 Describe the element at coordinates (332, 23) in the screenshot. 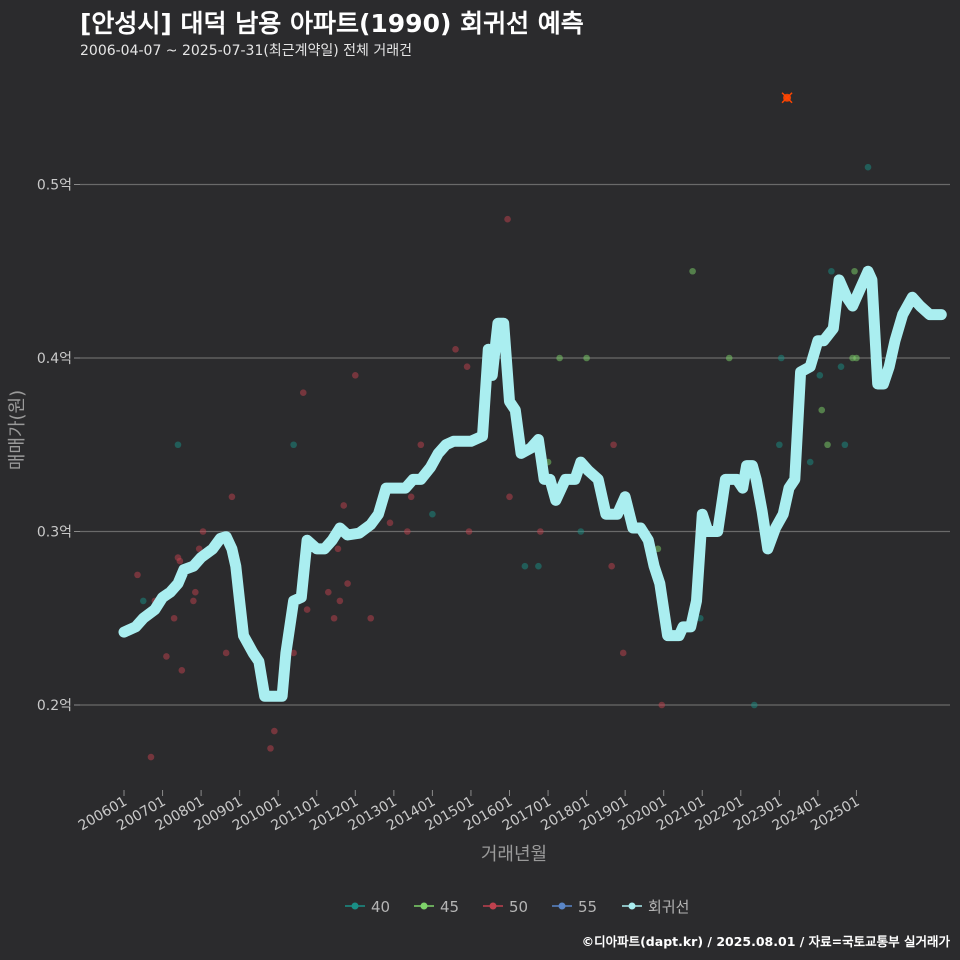

I see `chart-title: [안성시] 대덕 남용 아파트(1990) 회귀선 예측` at that location.